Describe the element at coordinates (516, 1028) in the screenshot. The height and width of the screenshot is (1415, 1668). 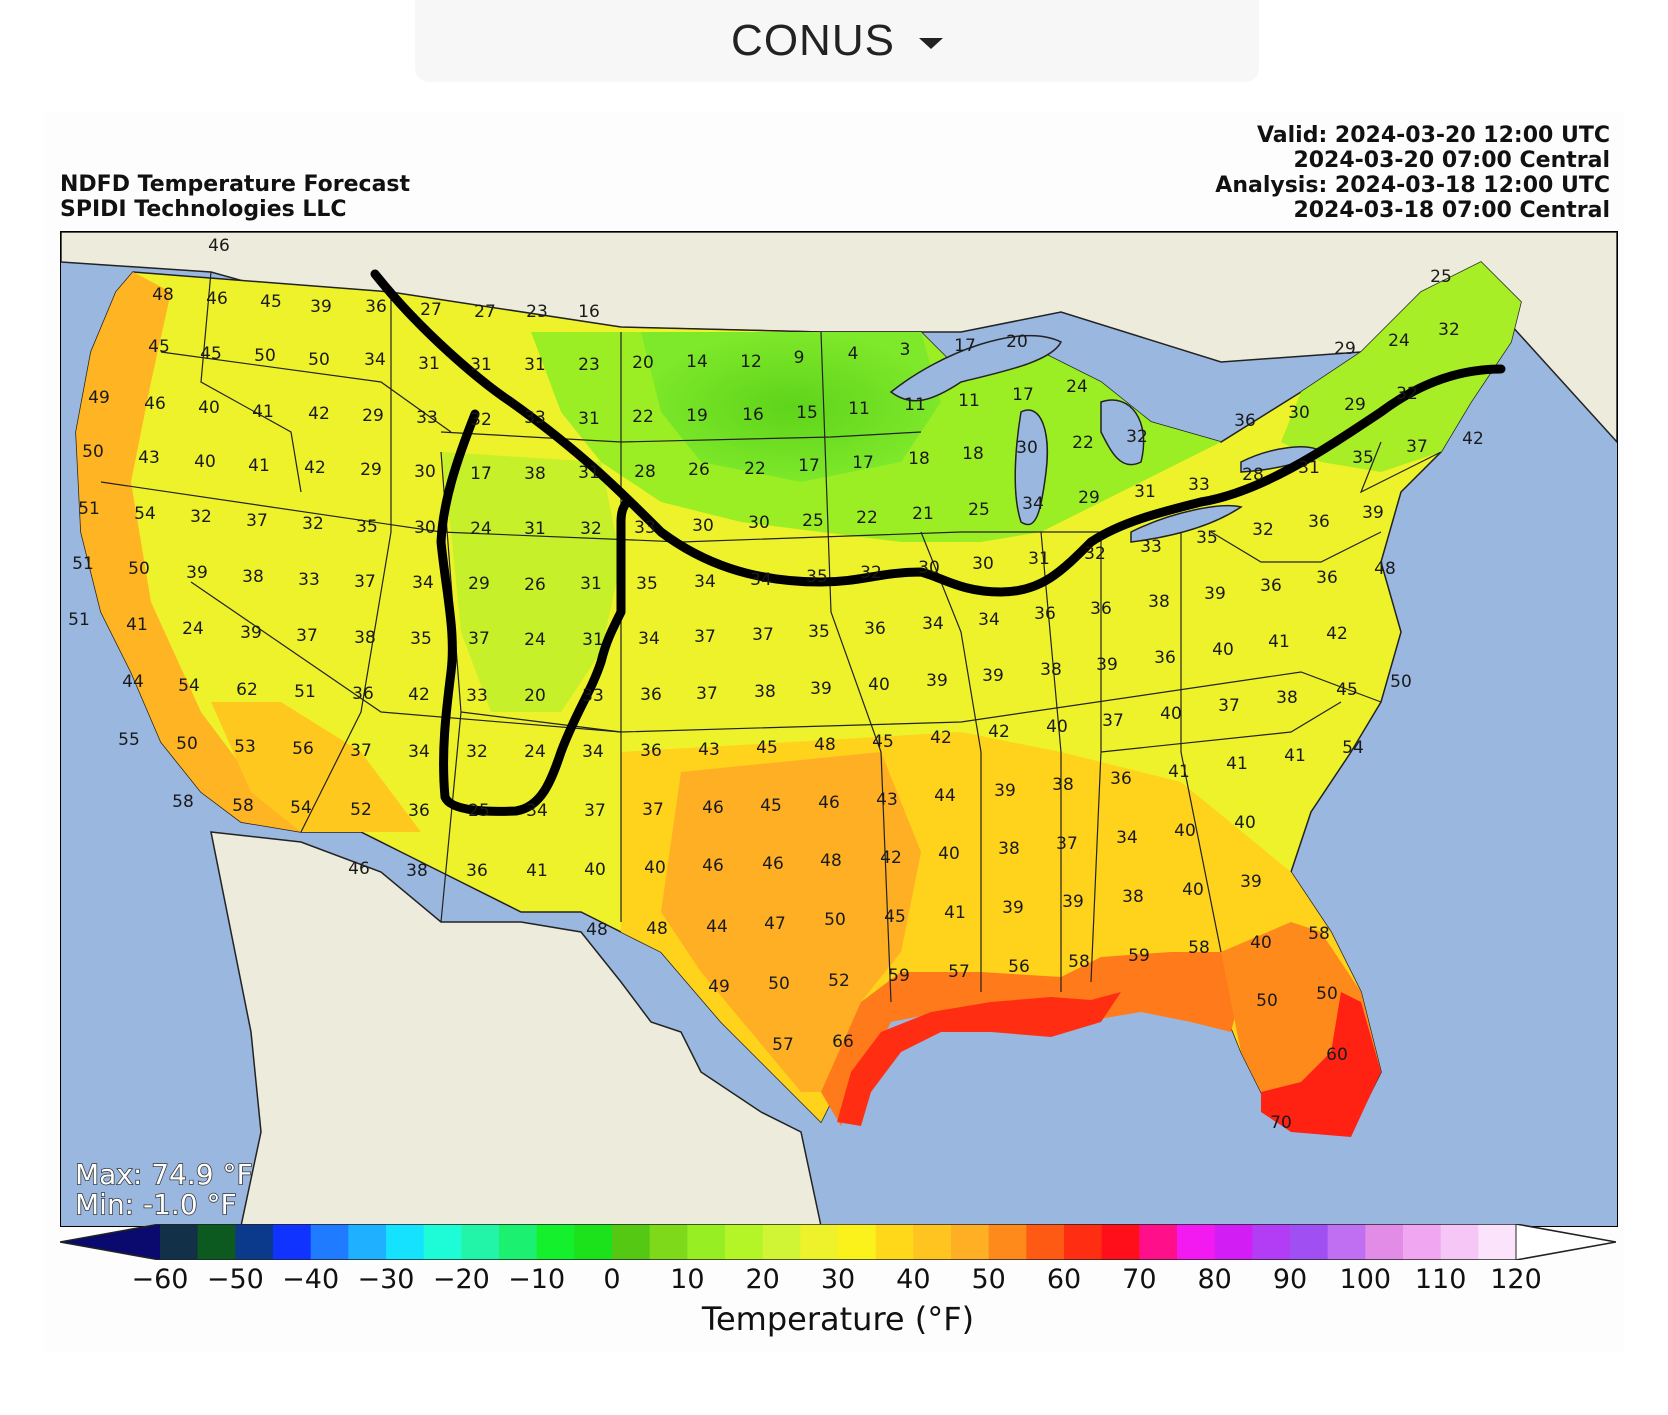
I see `mexico-land` at that location.